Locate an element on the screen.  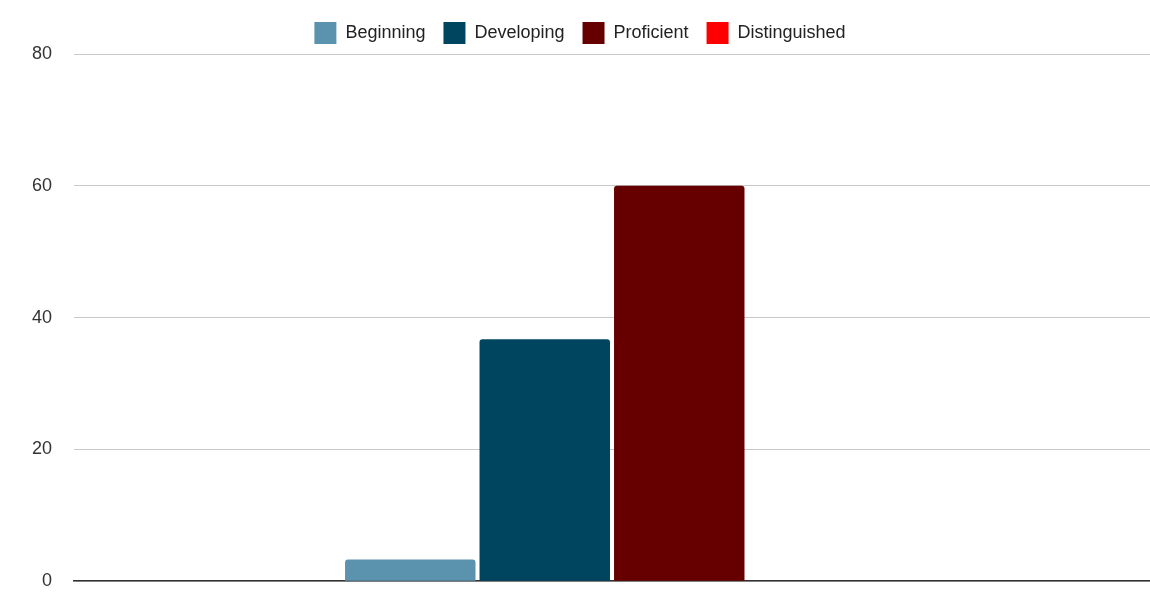
legend-label: Beginning is located at coordinates (385, 31).